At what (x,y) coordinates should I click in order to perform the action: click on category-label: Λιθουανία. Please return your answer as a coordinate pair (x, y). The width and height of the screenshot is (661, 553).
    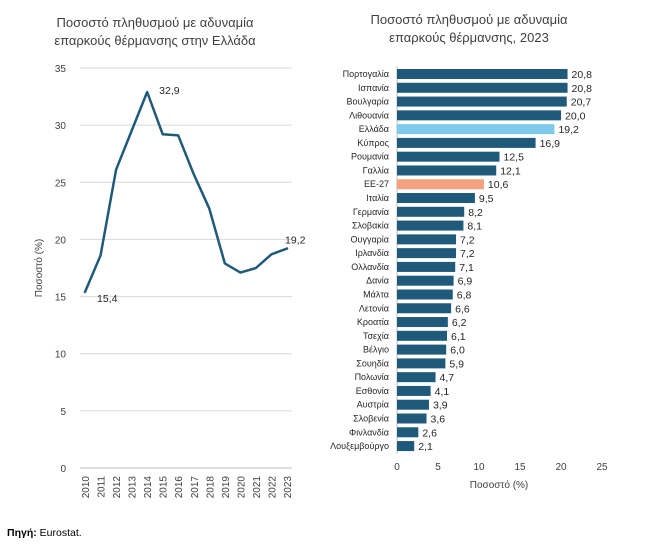
    Looking at the image, I should click on (369, 115).